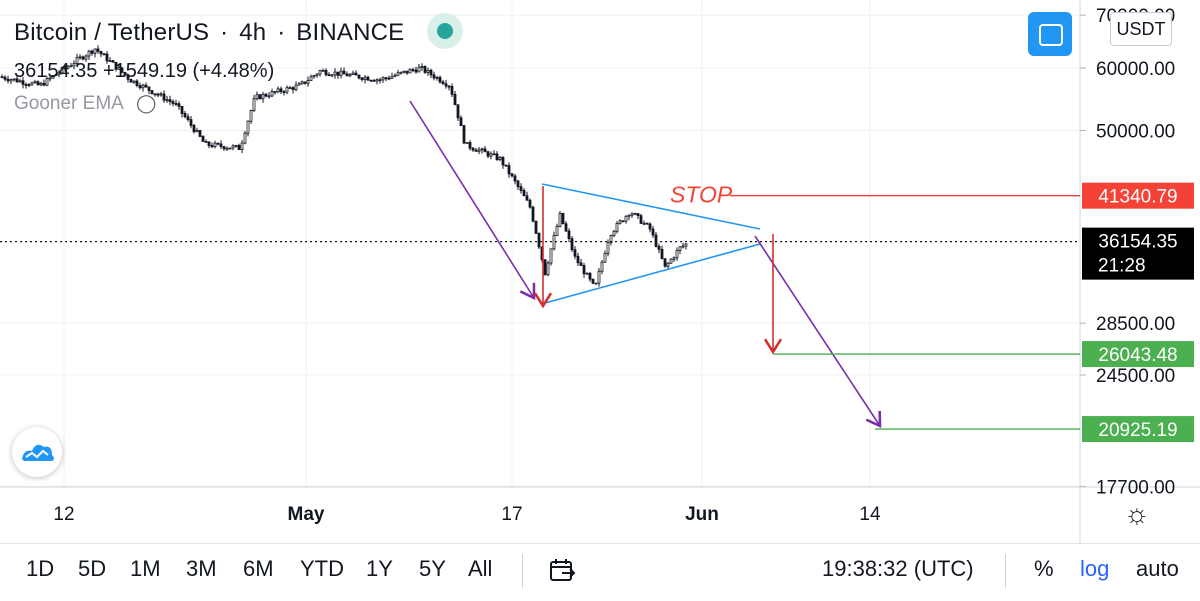 The image size is (1200, 601). Describe the element at coordinates (1137, 242) in the screenshot. I see `current-price-value: 36154.35` at that location.